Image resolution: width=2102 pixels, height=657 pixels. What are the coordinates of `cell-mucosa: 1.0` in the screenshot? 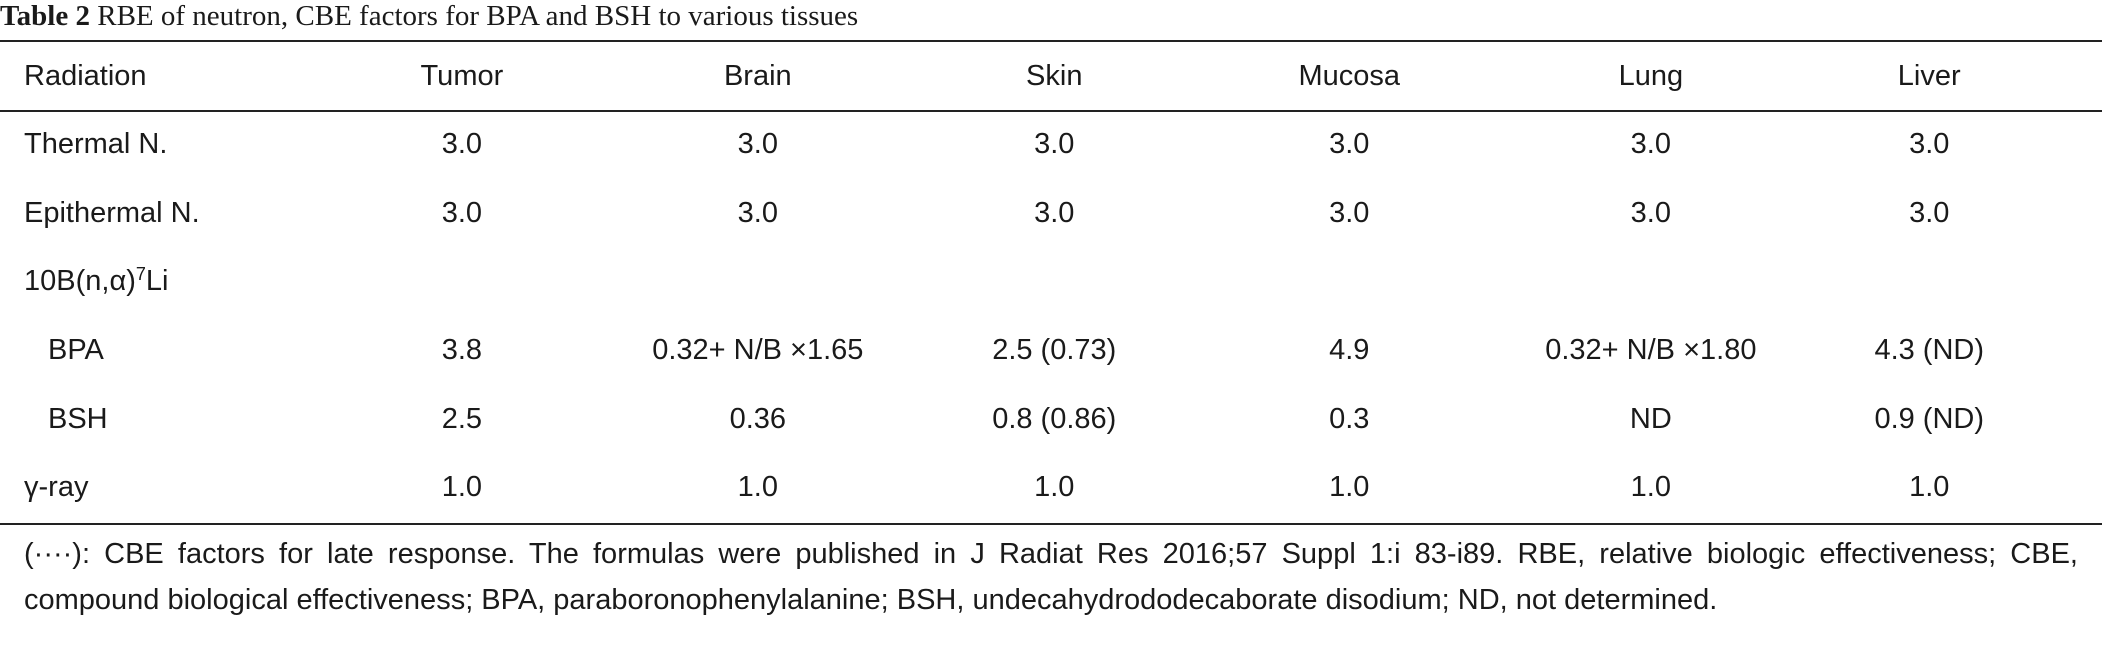 It's located at (1349, 487).